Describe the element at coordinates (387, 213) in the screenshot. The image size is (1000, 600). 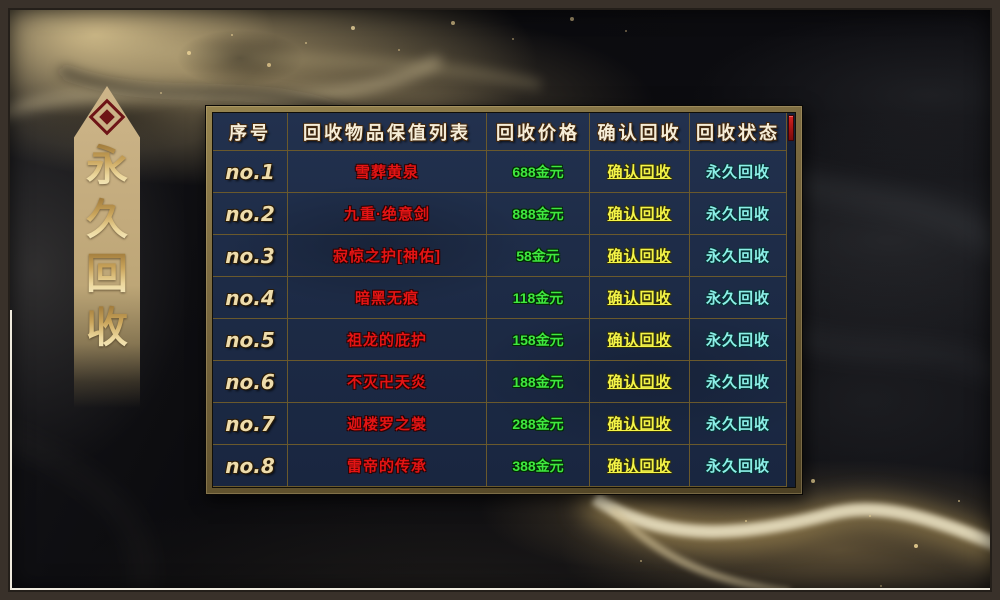
I see `item-name: 九重·绝意剑` at that location.